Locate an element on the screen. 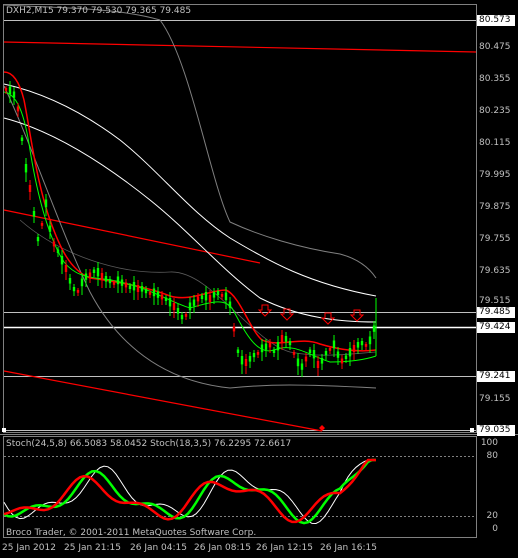 This screenshot has width=518, height=558. price-label: 80.115 is located at coordinates (495, 143).